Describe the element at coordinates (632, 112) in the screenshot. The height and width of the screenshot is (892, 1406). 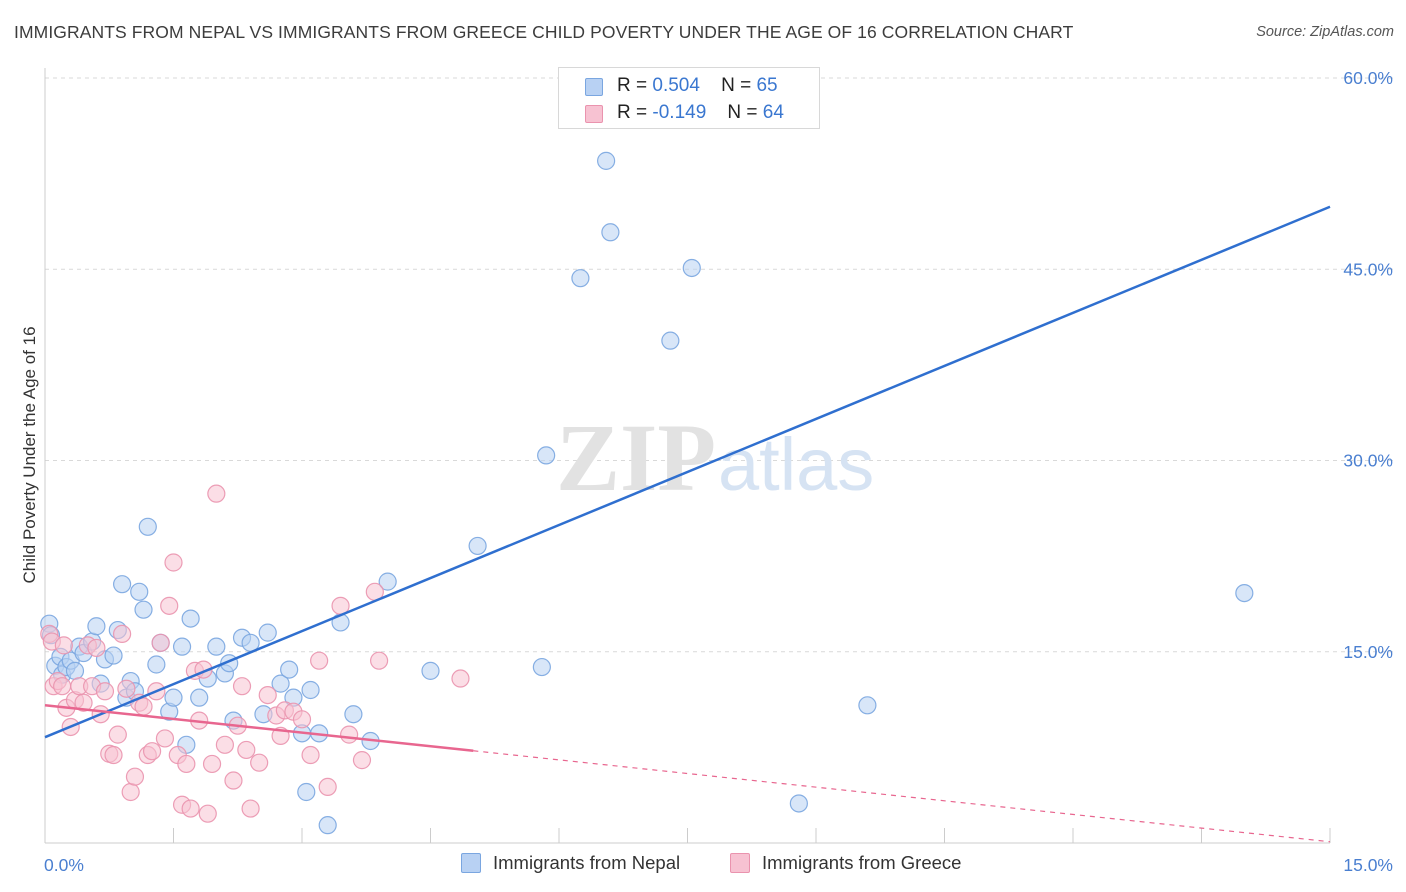
I see `greece-r-label: R =` at that location.